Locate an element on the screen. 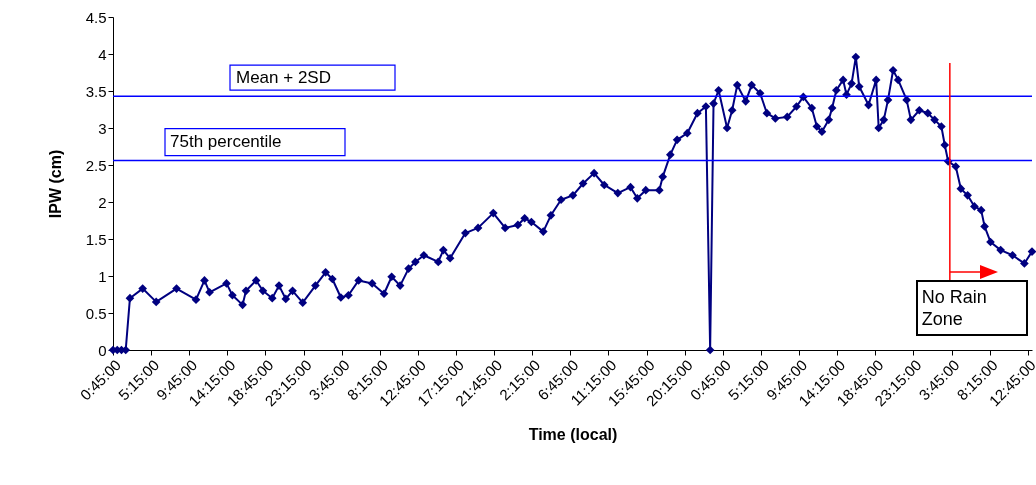 The width and height of the screenshot is (1036, 485). y-tick-label: 4.5 is located at coordinates (96, 17).